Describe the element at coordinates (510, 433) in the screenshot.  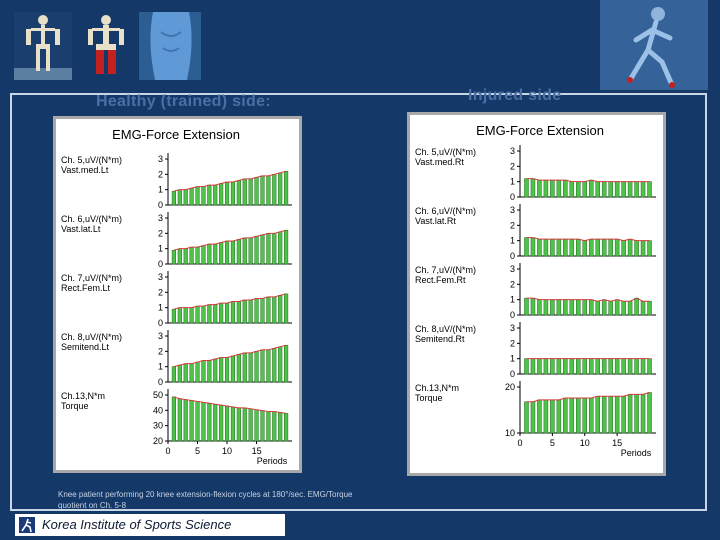
I see `injured-y-tick-label: 10` at that location.